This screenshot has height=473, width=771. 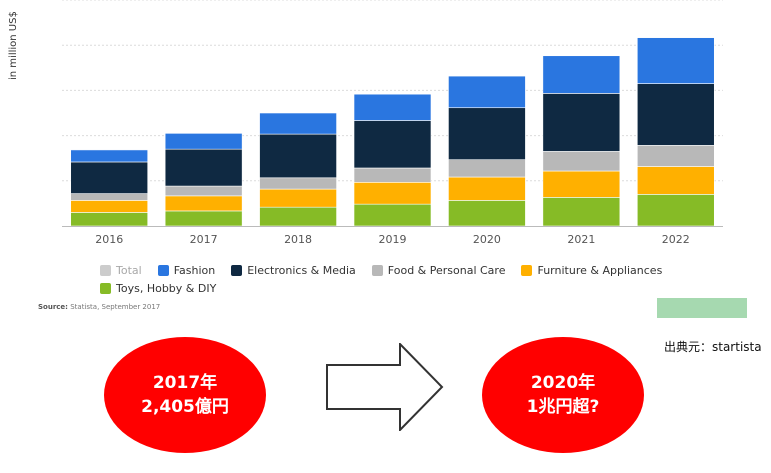 What do you see at coordinates (109, 239) in the screenshot?
I see `x-tick-2016: 2016` at bounding box center [109, 239].